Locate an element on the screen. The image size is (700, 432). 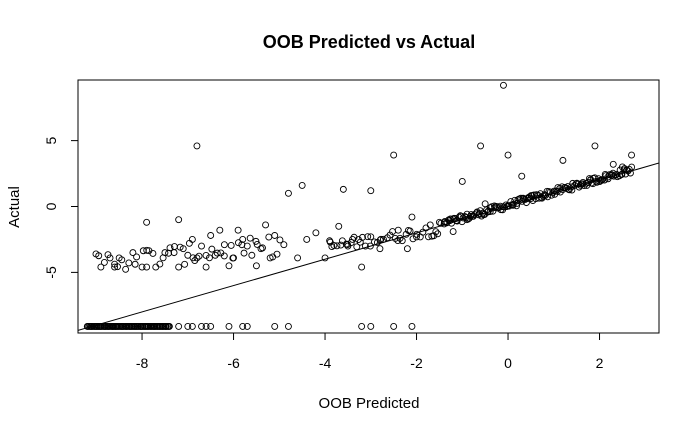
x-tick-label: -6 is located at coordinates (233, 363).